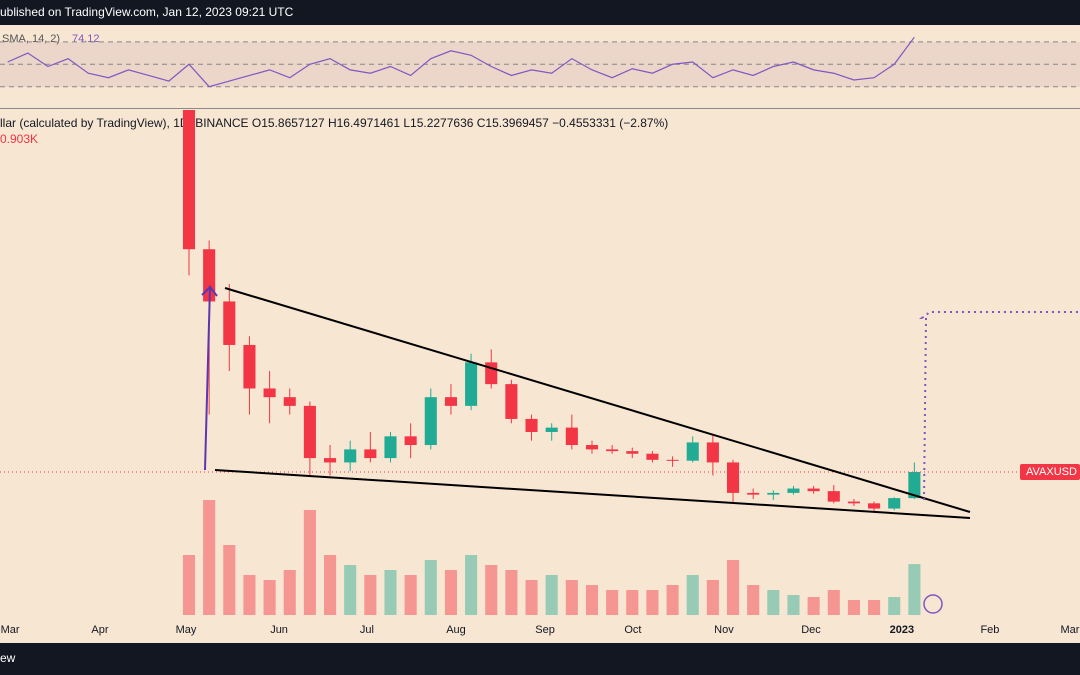  Describe the element at coordinates (213, 291) in the screenshot. I see `arrow-head` at that location.